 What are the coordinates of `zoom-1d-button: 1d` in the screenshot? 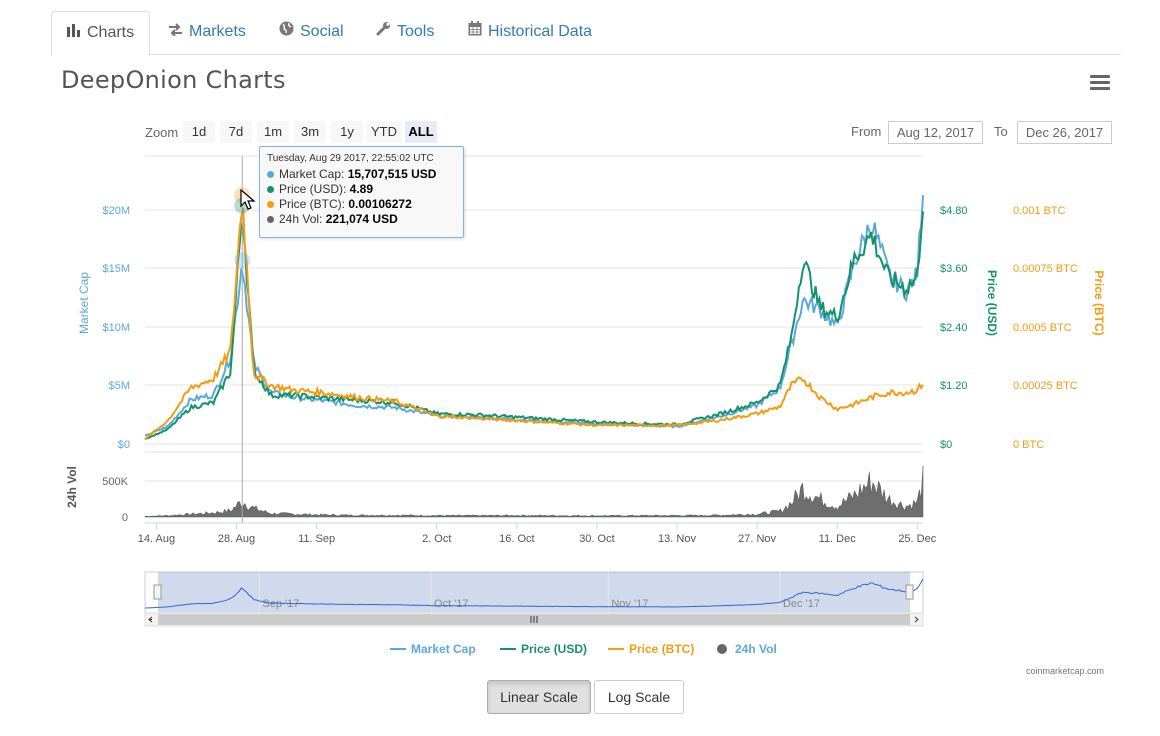 It's located at (199, 132).